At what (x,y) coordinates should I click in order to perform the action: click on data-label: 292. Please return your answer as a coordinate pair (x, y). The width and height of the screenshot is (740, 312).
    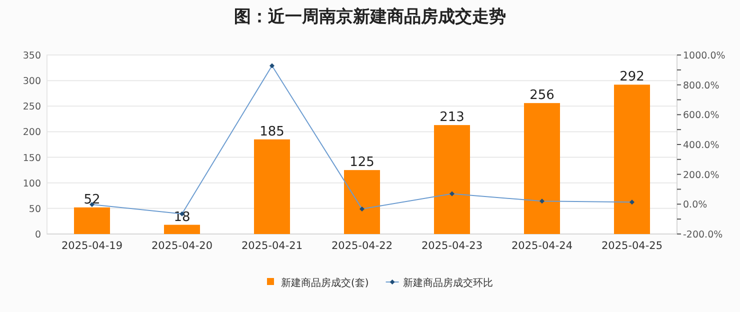
    Looking at the image, I should click on (632, 77).